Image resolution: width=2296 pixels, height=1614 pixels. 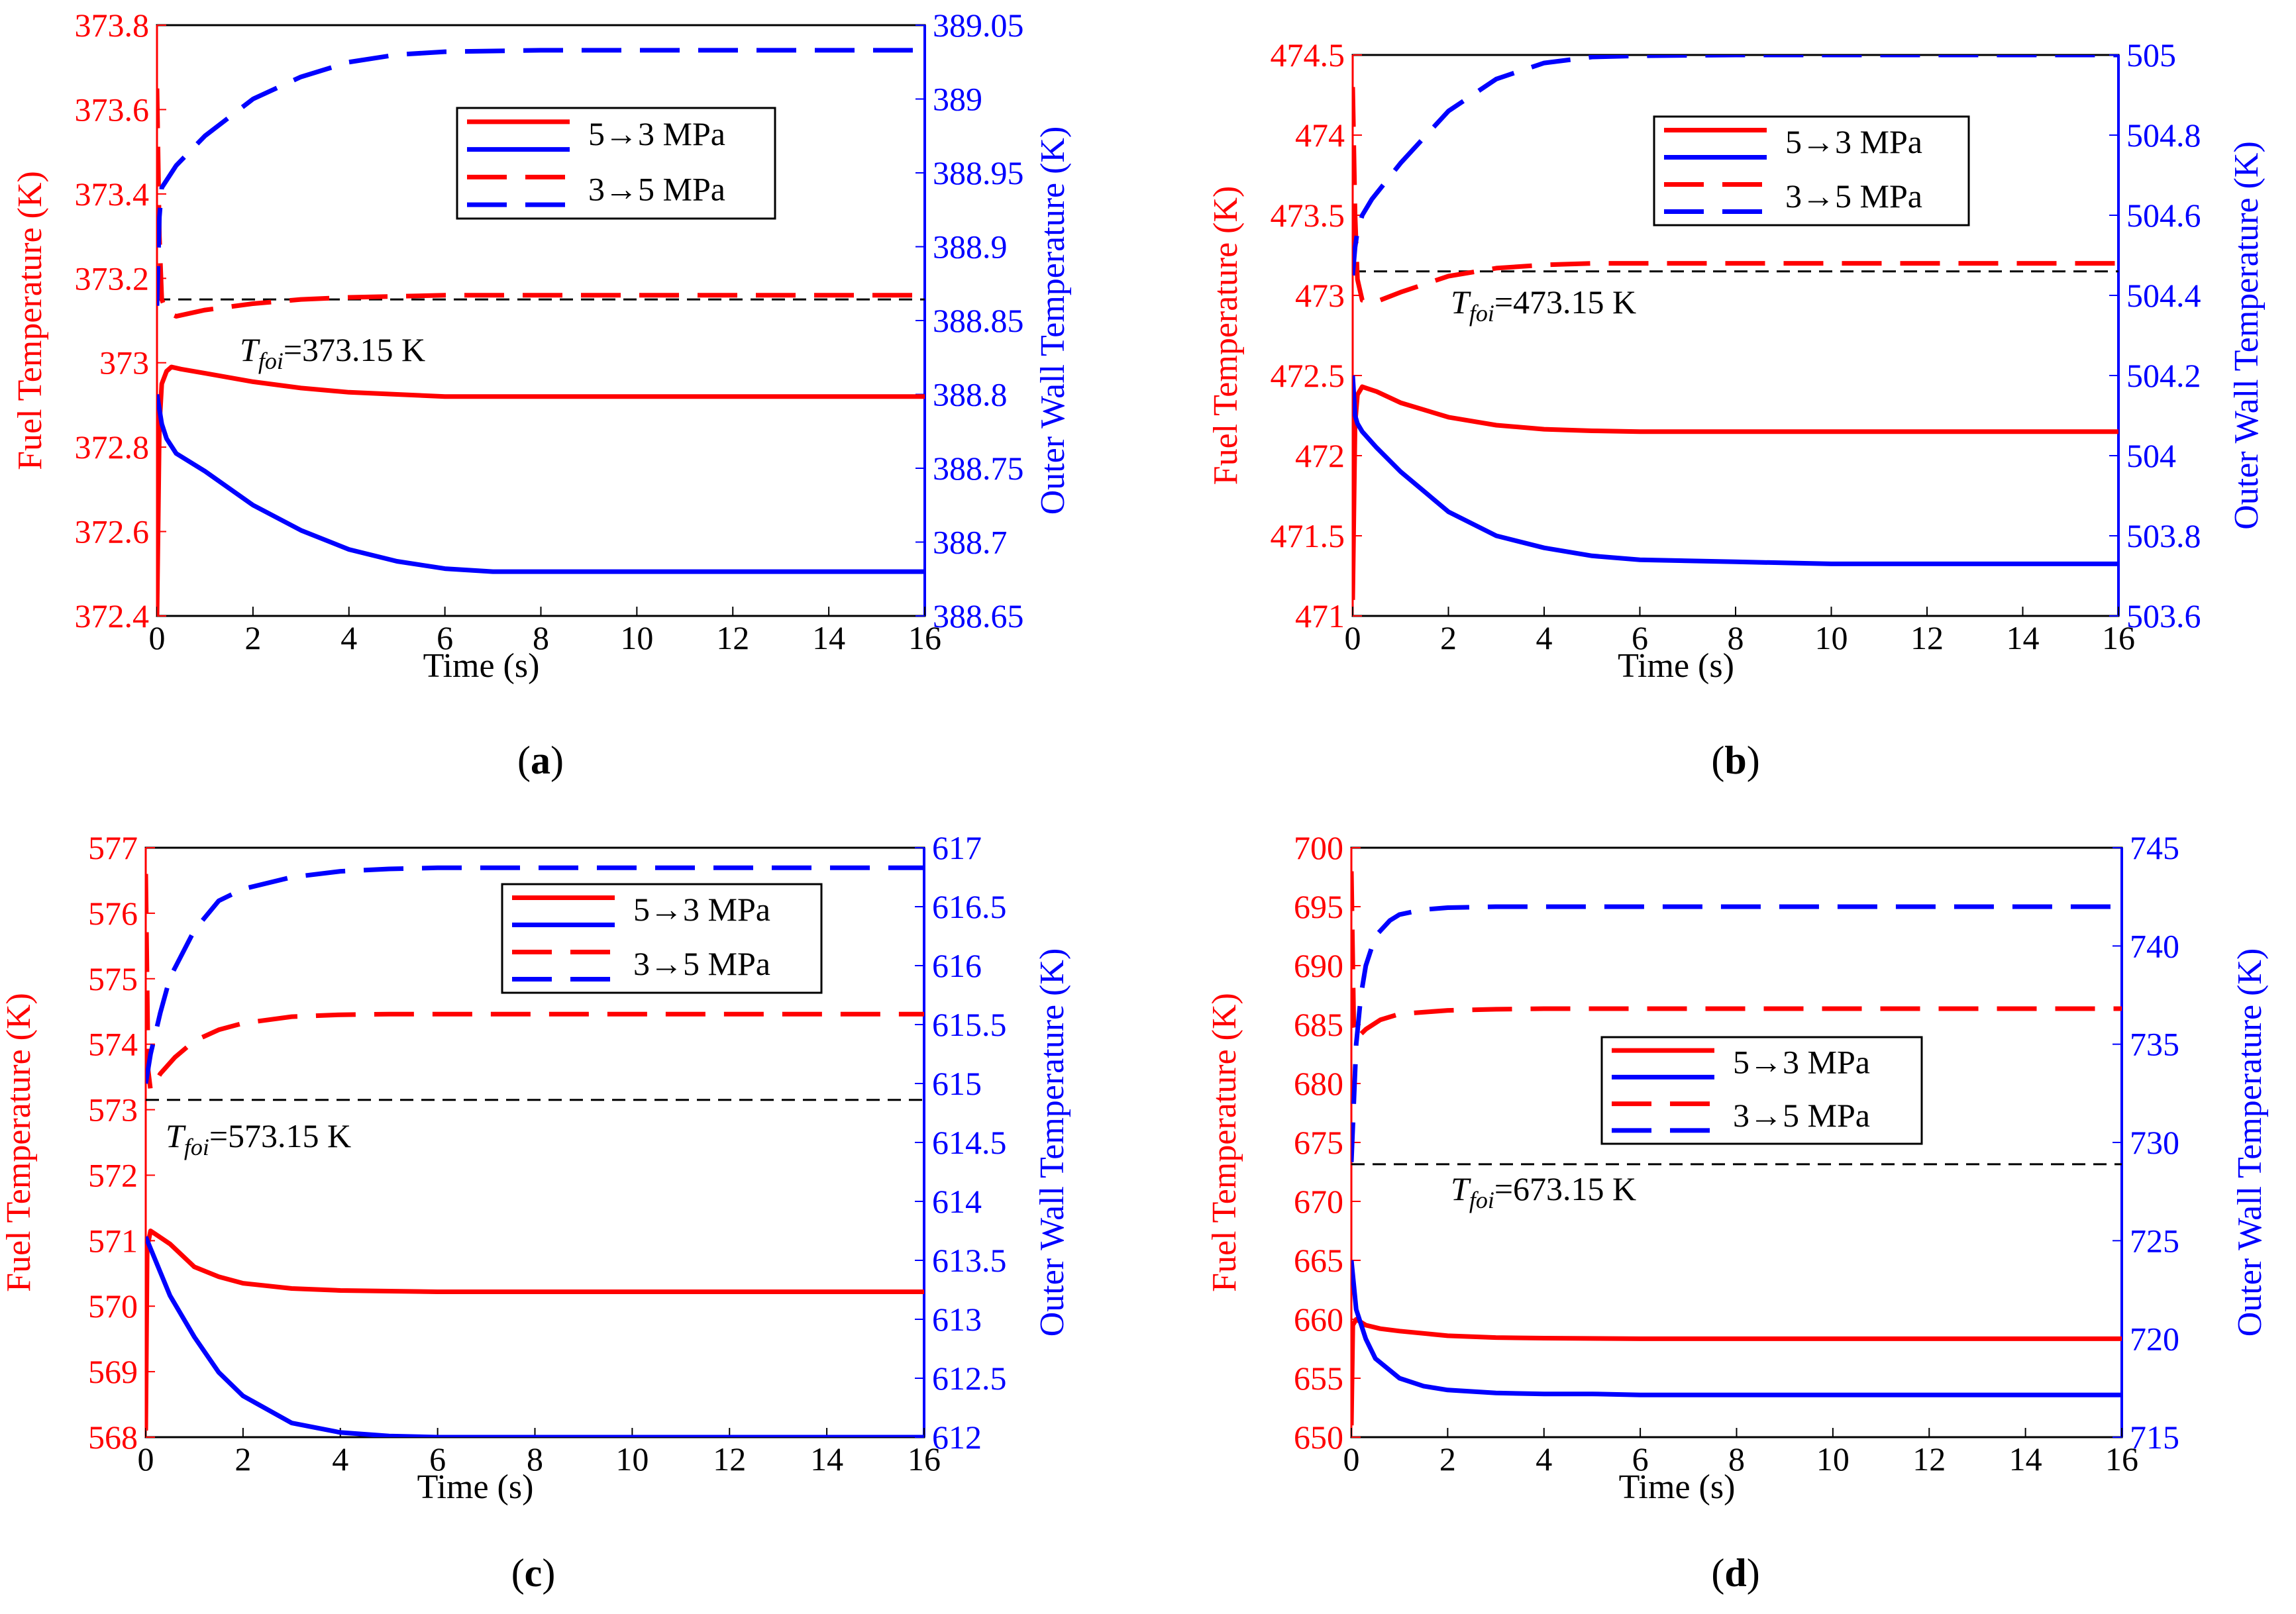 I want to click on right-y-tick-label: 388.8, so click(x=970, y=394).